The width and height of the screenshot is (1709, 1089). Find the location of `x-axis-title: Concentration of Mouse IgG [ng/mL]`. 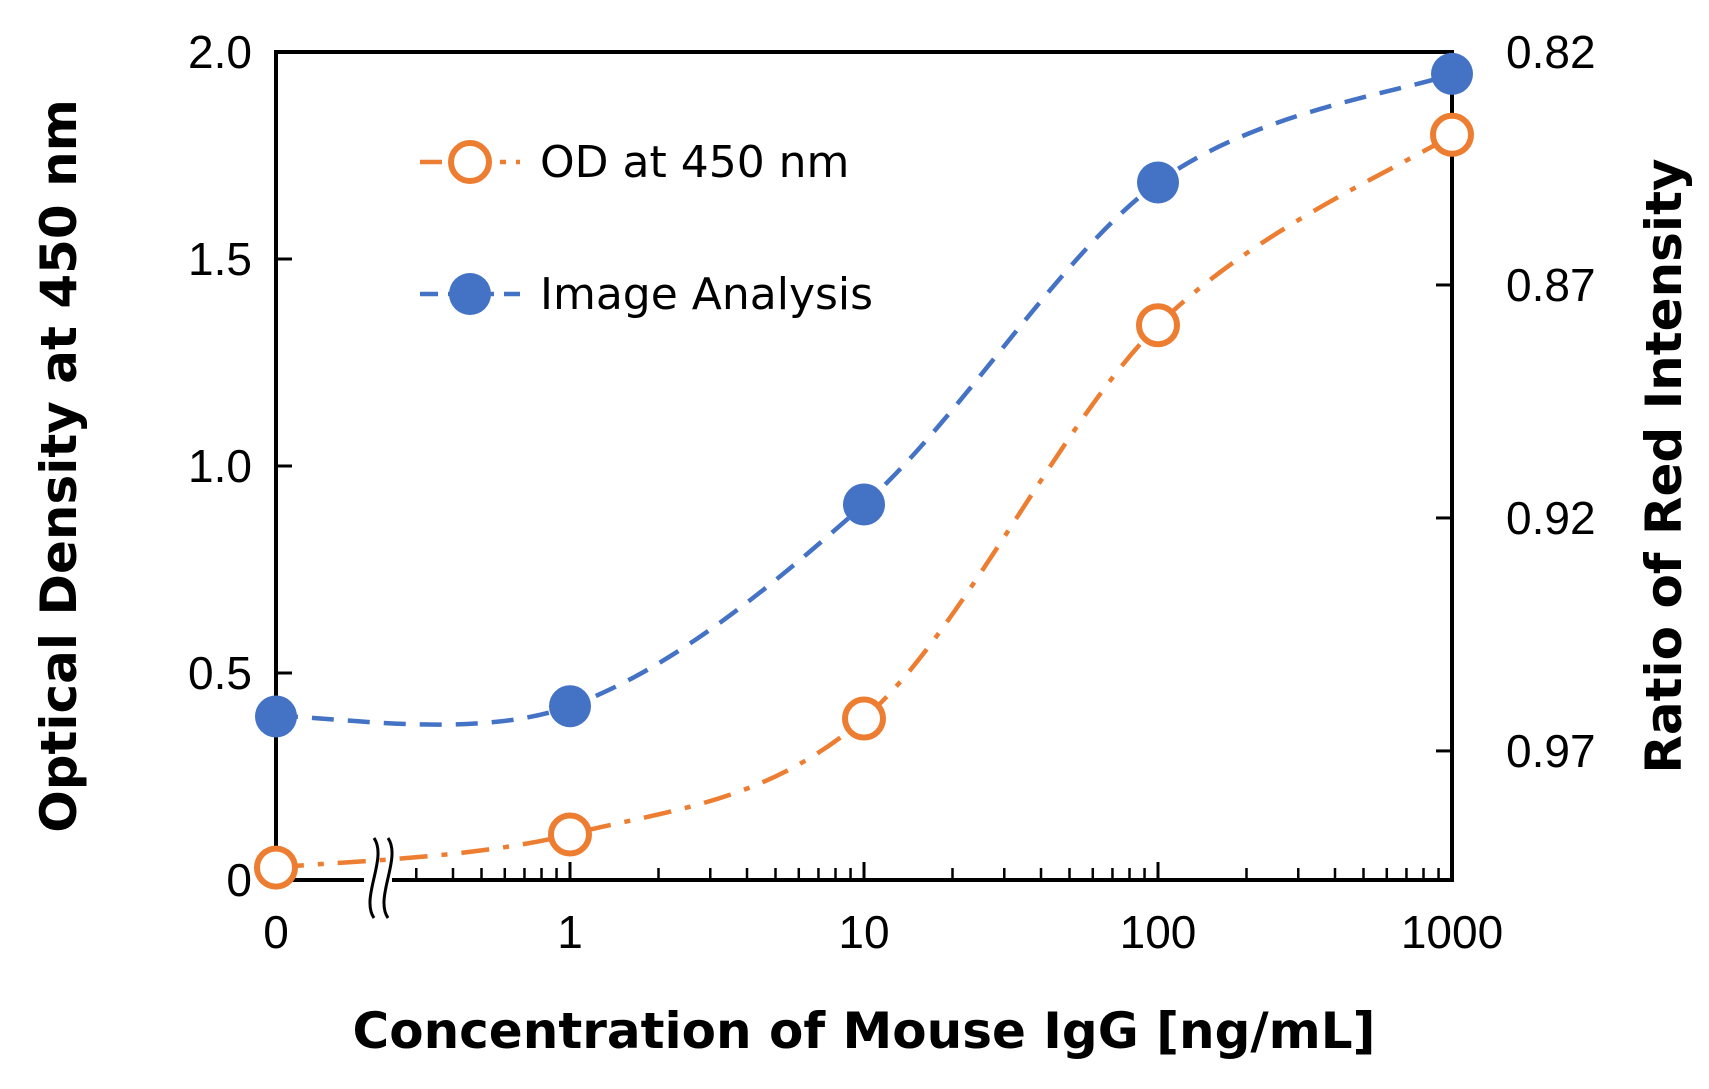

x-axis-title: Concentration of Mouse IgG [ng/mL] is located at coordinates (864, 1031).